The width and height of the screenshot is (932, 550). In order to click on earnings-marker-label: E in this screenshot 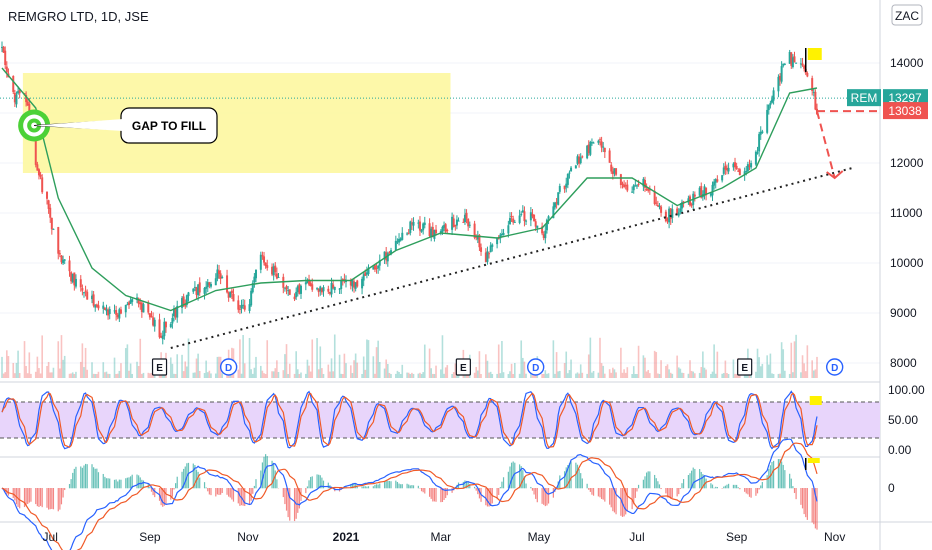, I will do `click(744, 368)`.